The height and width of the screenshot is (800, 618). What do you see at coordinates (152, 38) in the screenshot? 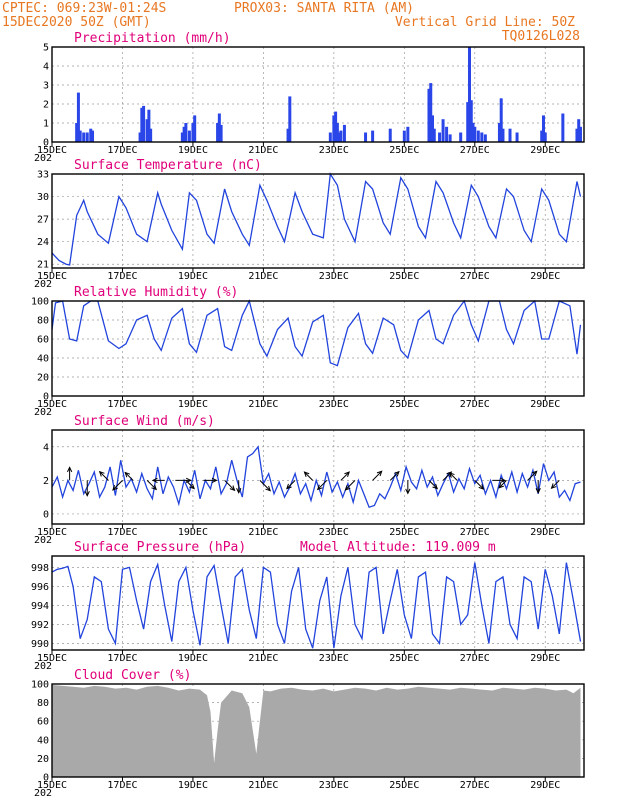
I see `panel-title: Precipitation (mm/h)` at bounding box center [152, 38].